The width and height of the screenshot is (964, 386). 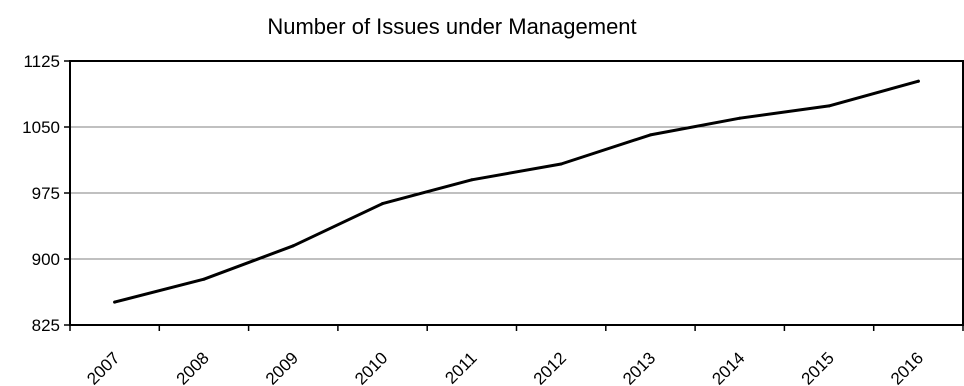 What do you see at coordinates (907, 367) in the screenshot?
I see `x-tick-label: 2016` at bounding box center [907, 367].